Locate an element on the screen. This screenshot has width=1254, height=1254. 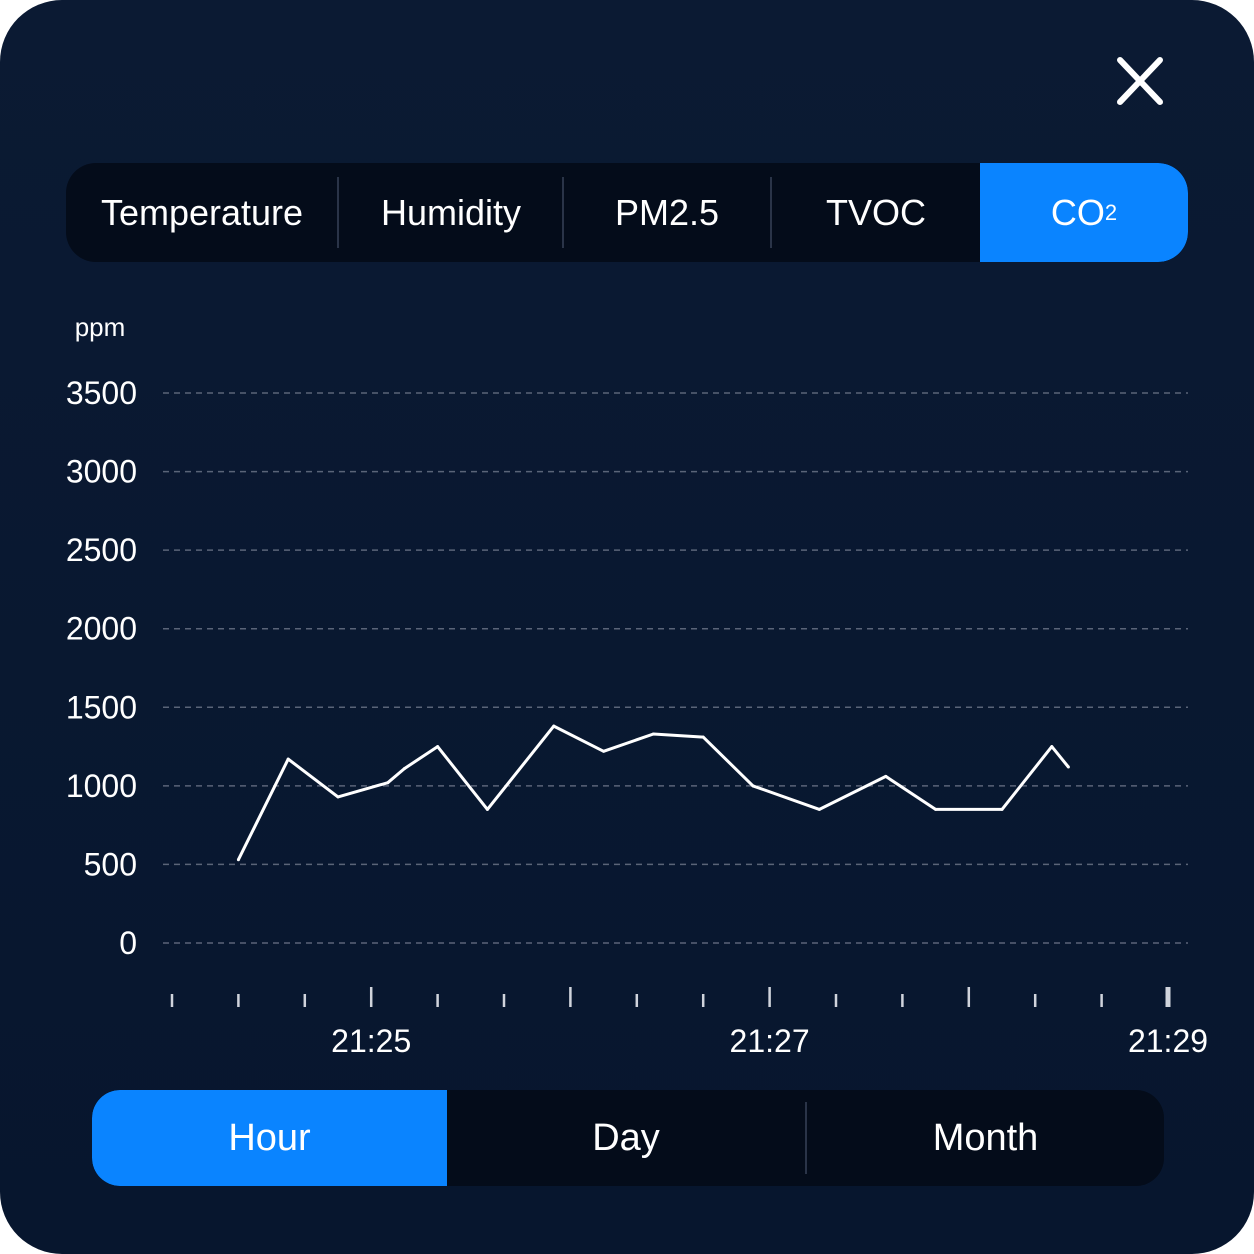
range-divider is located at coordinates (806, 1138).